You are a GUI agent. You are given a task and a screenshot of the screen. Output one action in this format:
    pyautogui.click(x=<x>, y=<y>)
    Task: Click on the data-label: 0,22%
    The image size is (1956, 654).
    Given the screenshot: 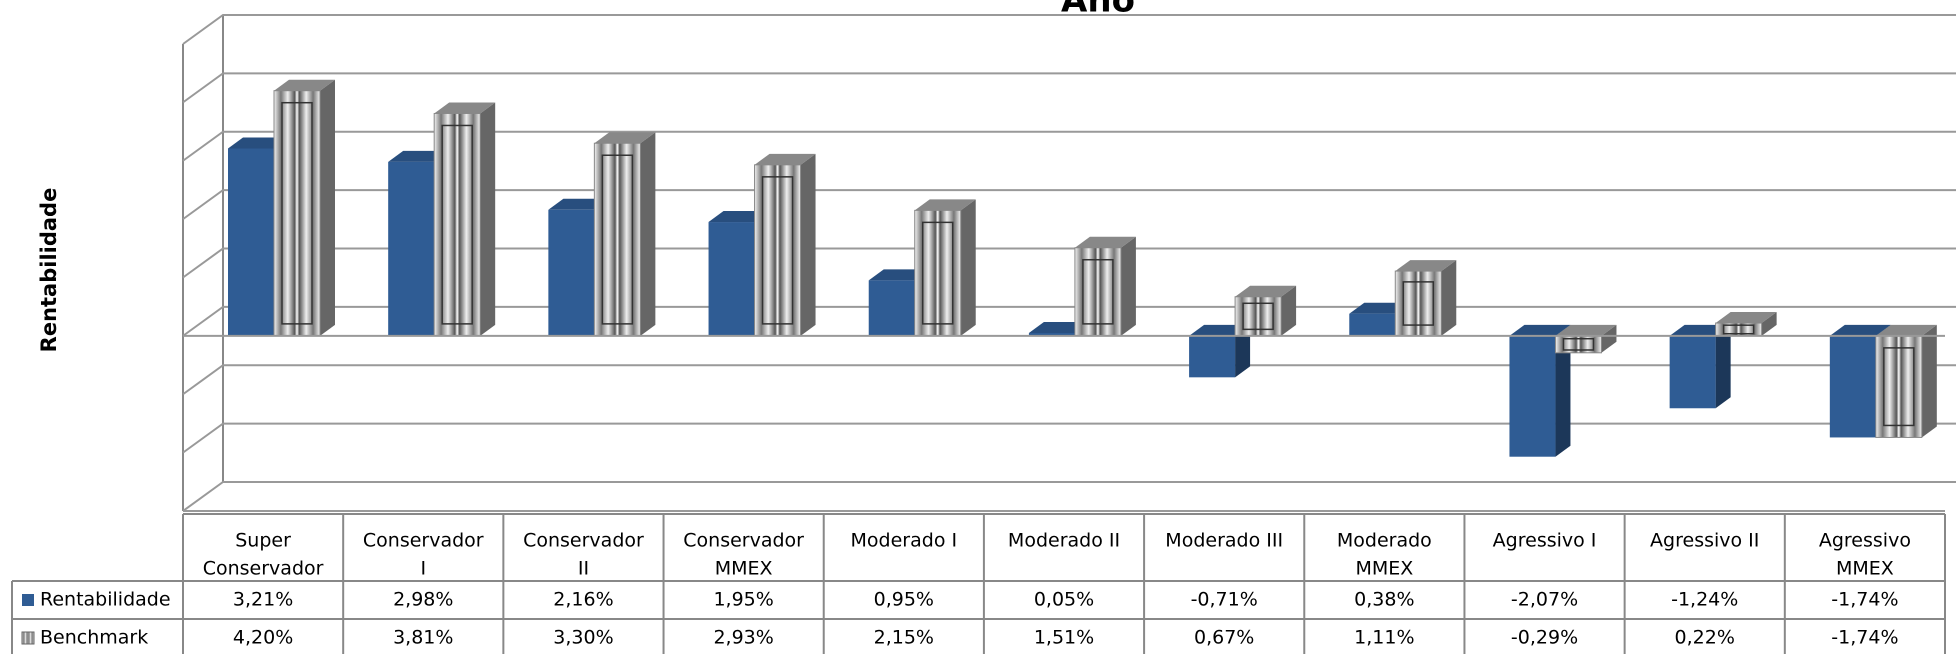 What is the action you would take?
    pyautogui.click(x=1705, y=638)
    